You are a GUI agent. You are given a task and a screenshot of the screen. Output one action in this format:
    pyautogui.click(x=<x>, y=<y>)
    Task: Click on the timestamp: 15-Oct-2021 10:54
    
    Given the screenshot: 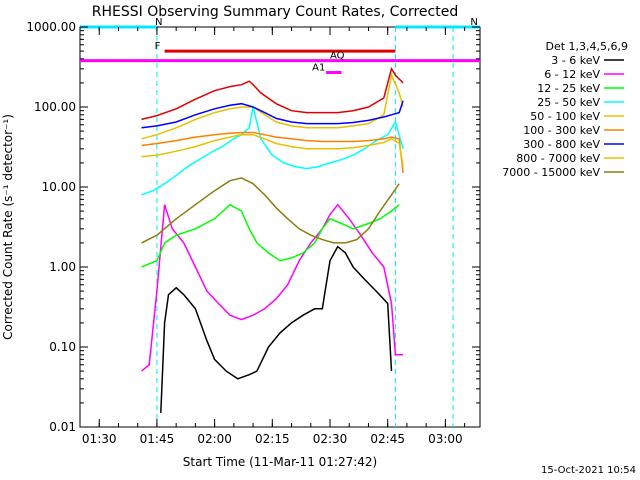 What is the action you would take?
    pyautogui.click(x=588, y=470)
    